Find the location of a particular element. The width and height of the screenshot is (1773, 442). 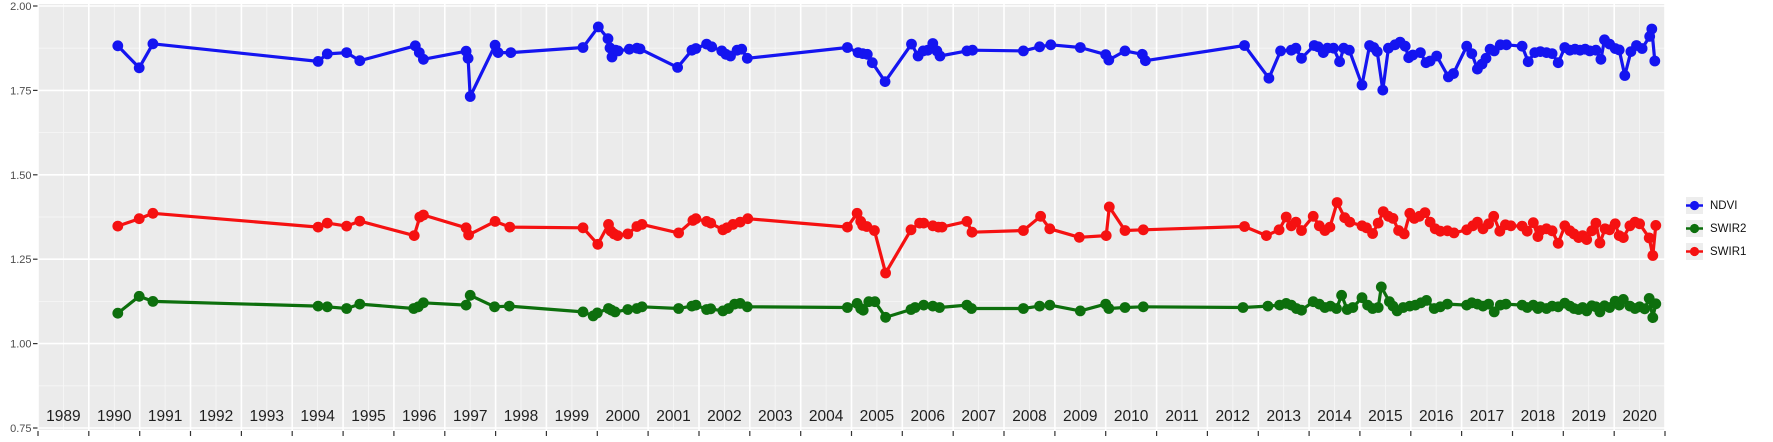

x-tick-label: 1994 is located at coordinates (317, 416).